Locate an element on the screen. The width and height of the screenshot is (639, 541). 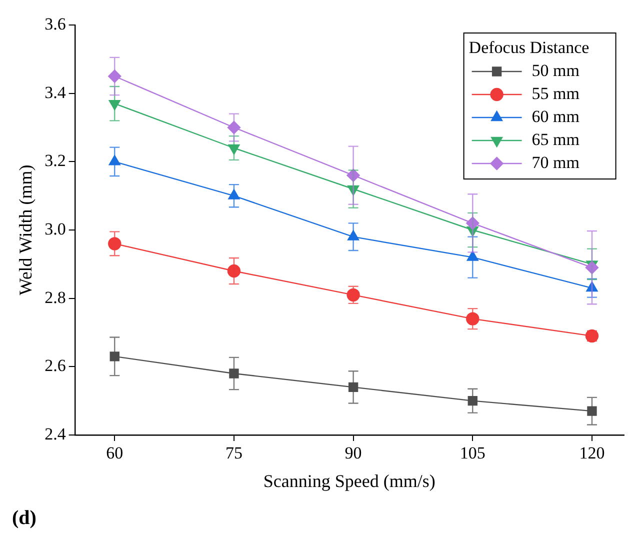
text: (d) is located at coordinates (24, 518).